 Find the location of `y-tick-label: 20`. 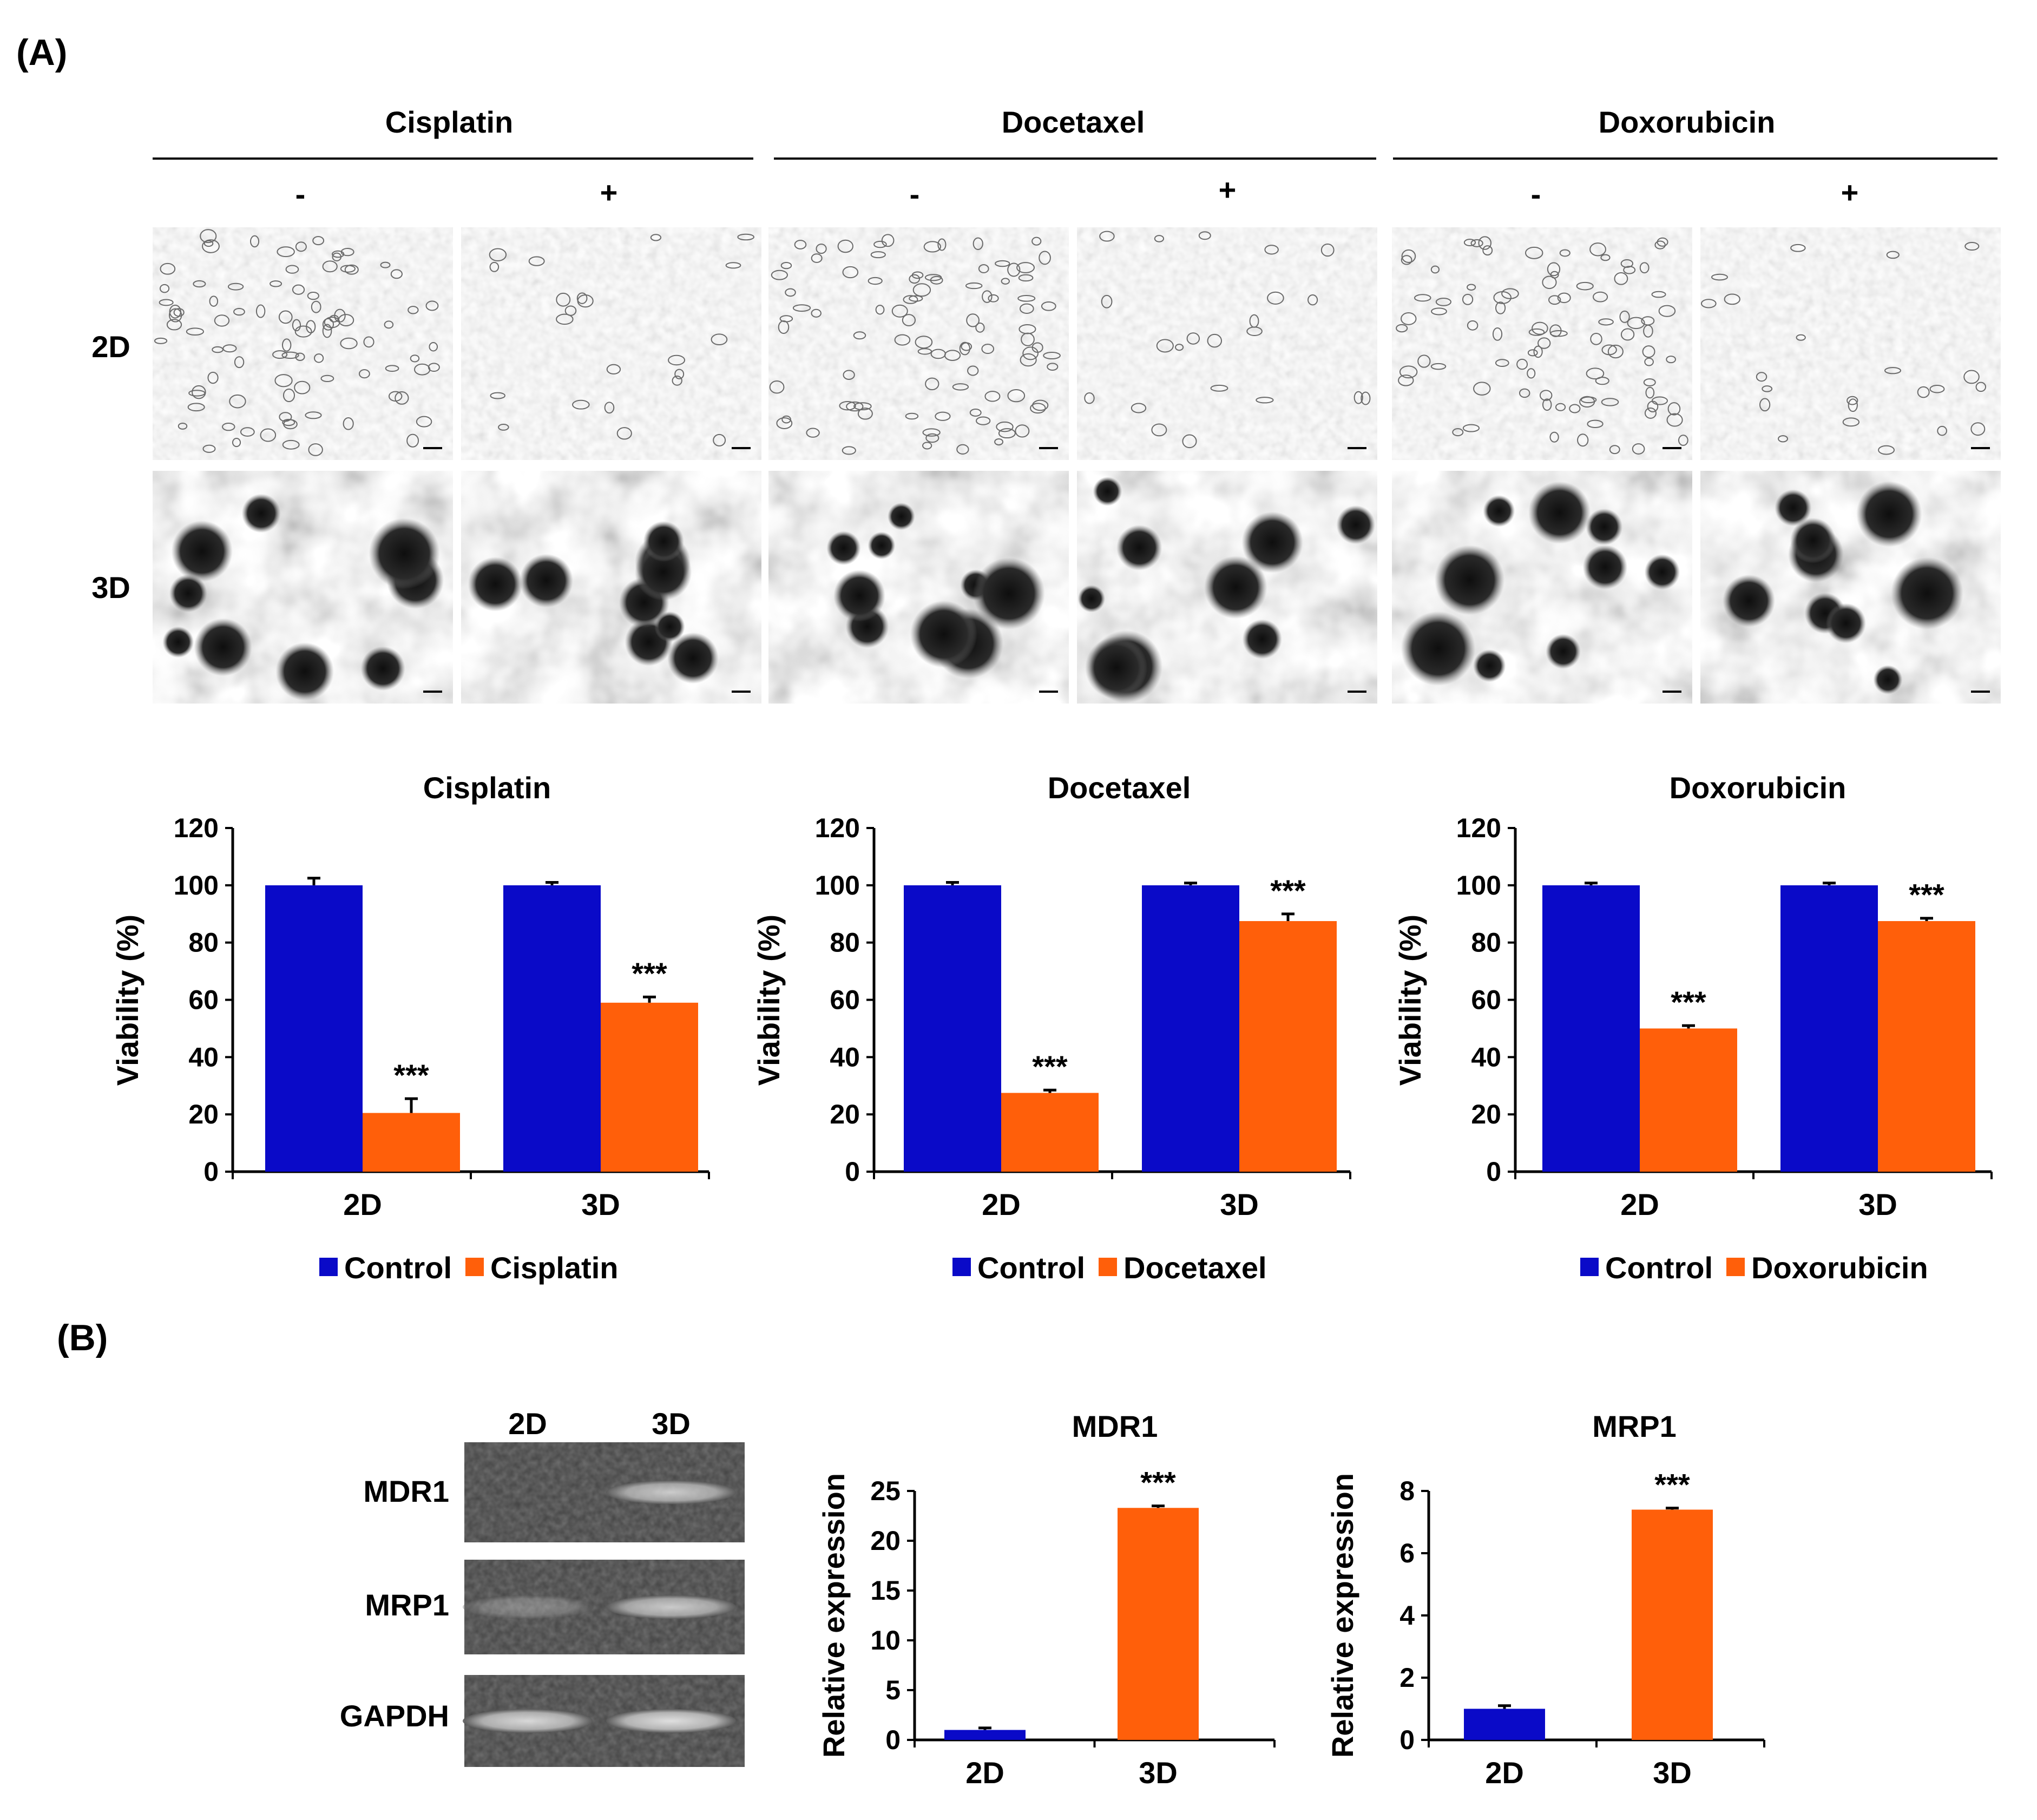

y-tick-label: 20 is located at coordinates (1486, 1114).